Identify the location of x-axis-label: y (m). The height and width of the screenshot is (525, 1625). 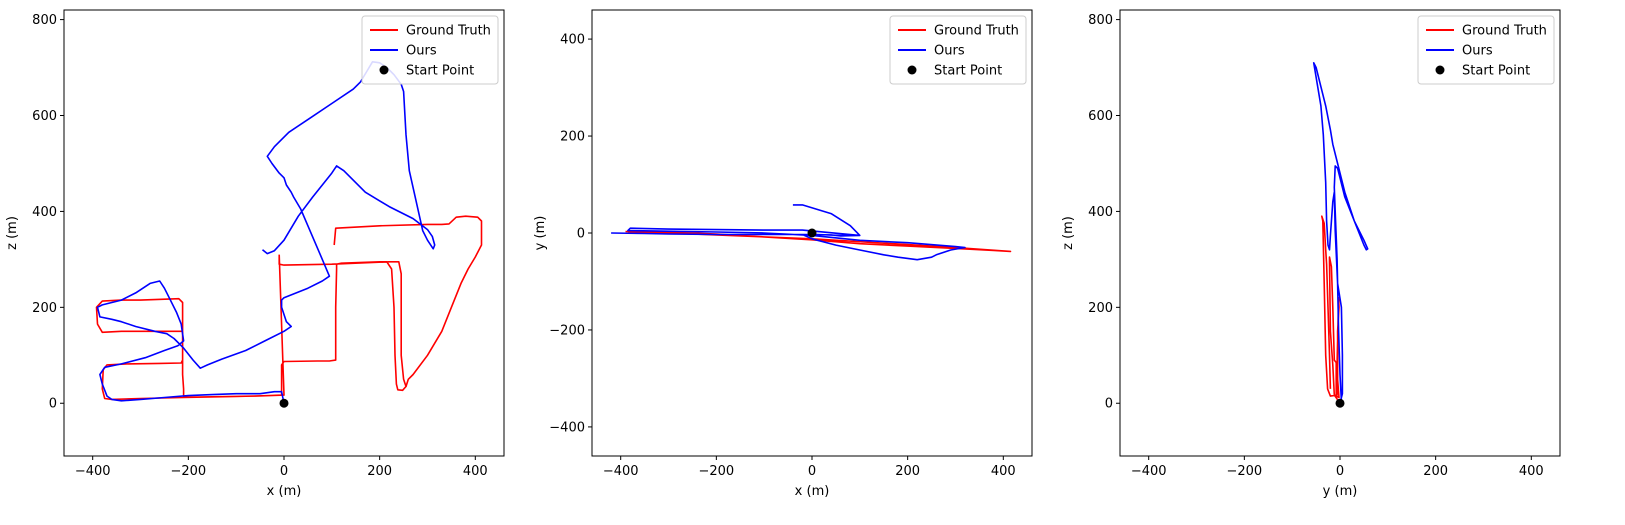
(1340, 491).